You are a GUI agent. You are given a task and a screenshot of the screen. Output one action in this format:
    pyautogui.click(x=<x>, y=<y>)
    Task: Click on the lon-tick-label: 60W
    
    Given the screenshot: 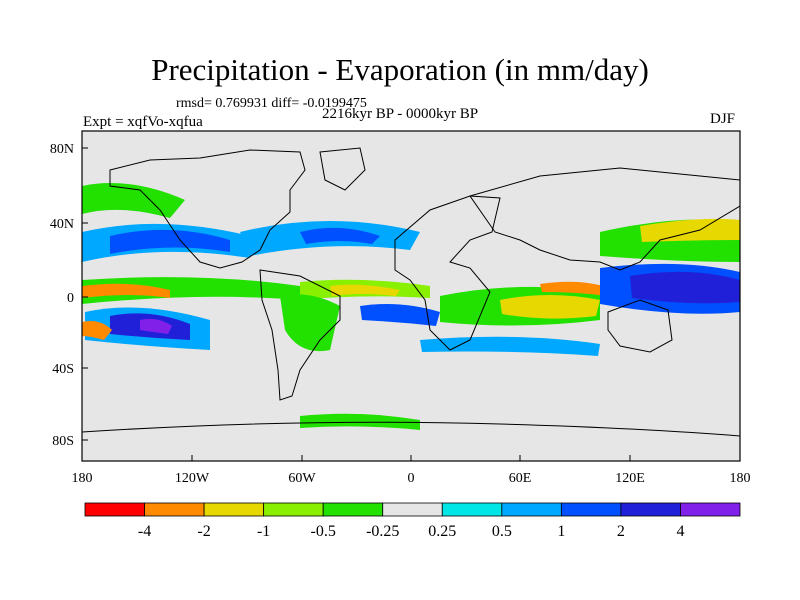 What is the action you would take?
    pyautogui.click(x=302, y=478)
    